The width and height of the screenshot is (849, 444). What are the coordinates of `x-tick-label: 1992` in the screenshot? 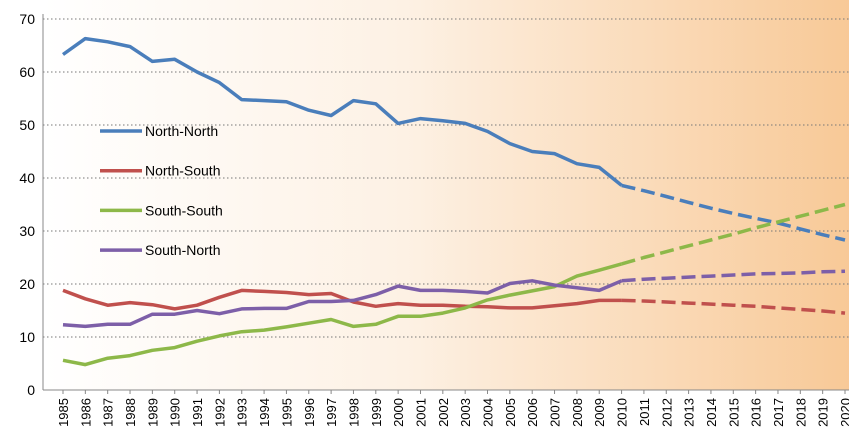 It's located at (219, 412).